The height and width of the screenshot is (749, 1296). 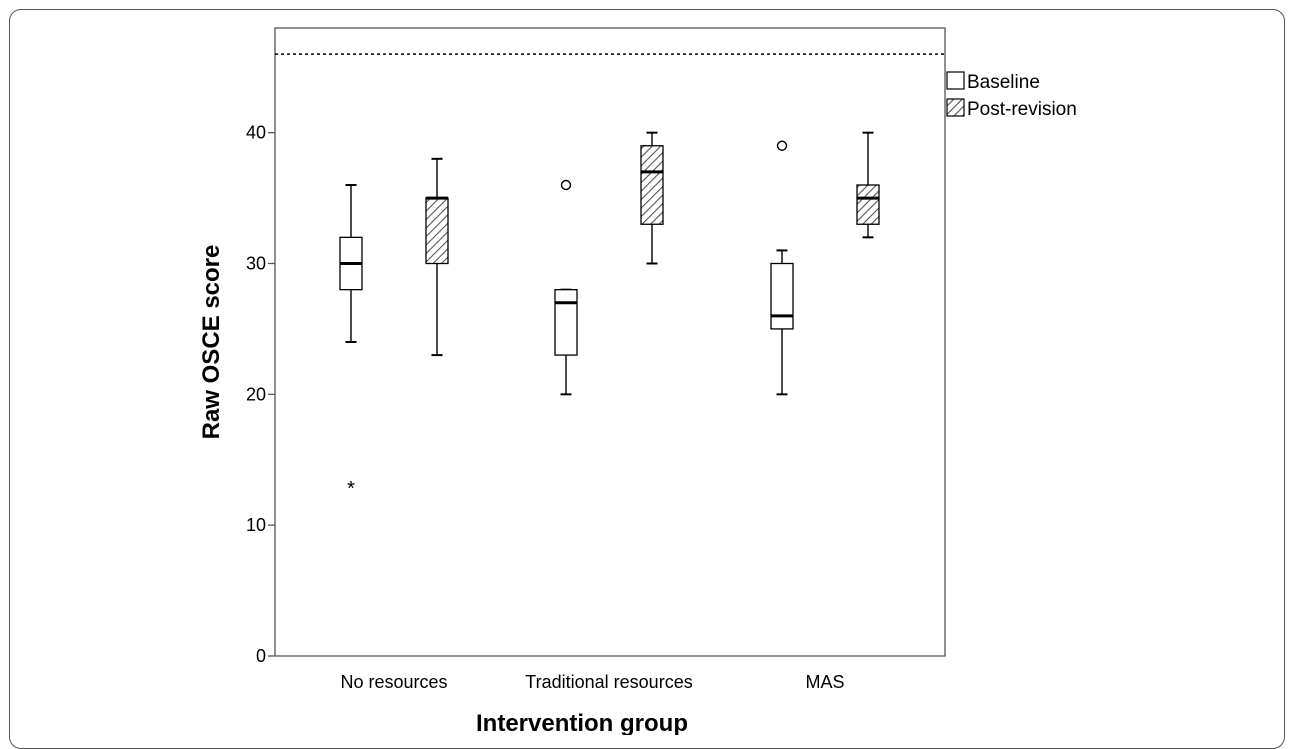 What do you see at coordinates (211, 342) in the screenshot?
I see `y-axis-title: Raw OSCE score` at bounding box center [211, 342].